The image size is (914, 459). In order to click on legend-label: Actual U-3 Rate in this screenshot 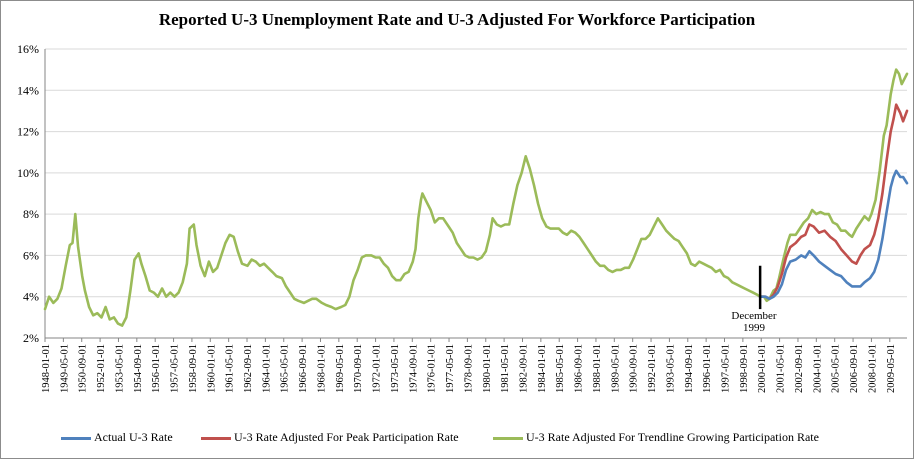, I will do `click(133, 437)`.